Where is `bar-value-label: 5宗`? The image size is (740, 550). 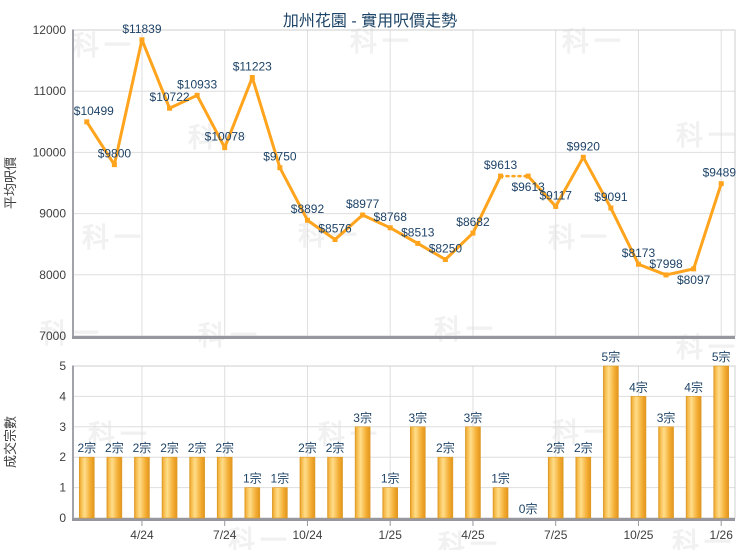 bar-value-label: 5宗 is located at coordinates (611, 356).